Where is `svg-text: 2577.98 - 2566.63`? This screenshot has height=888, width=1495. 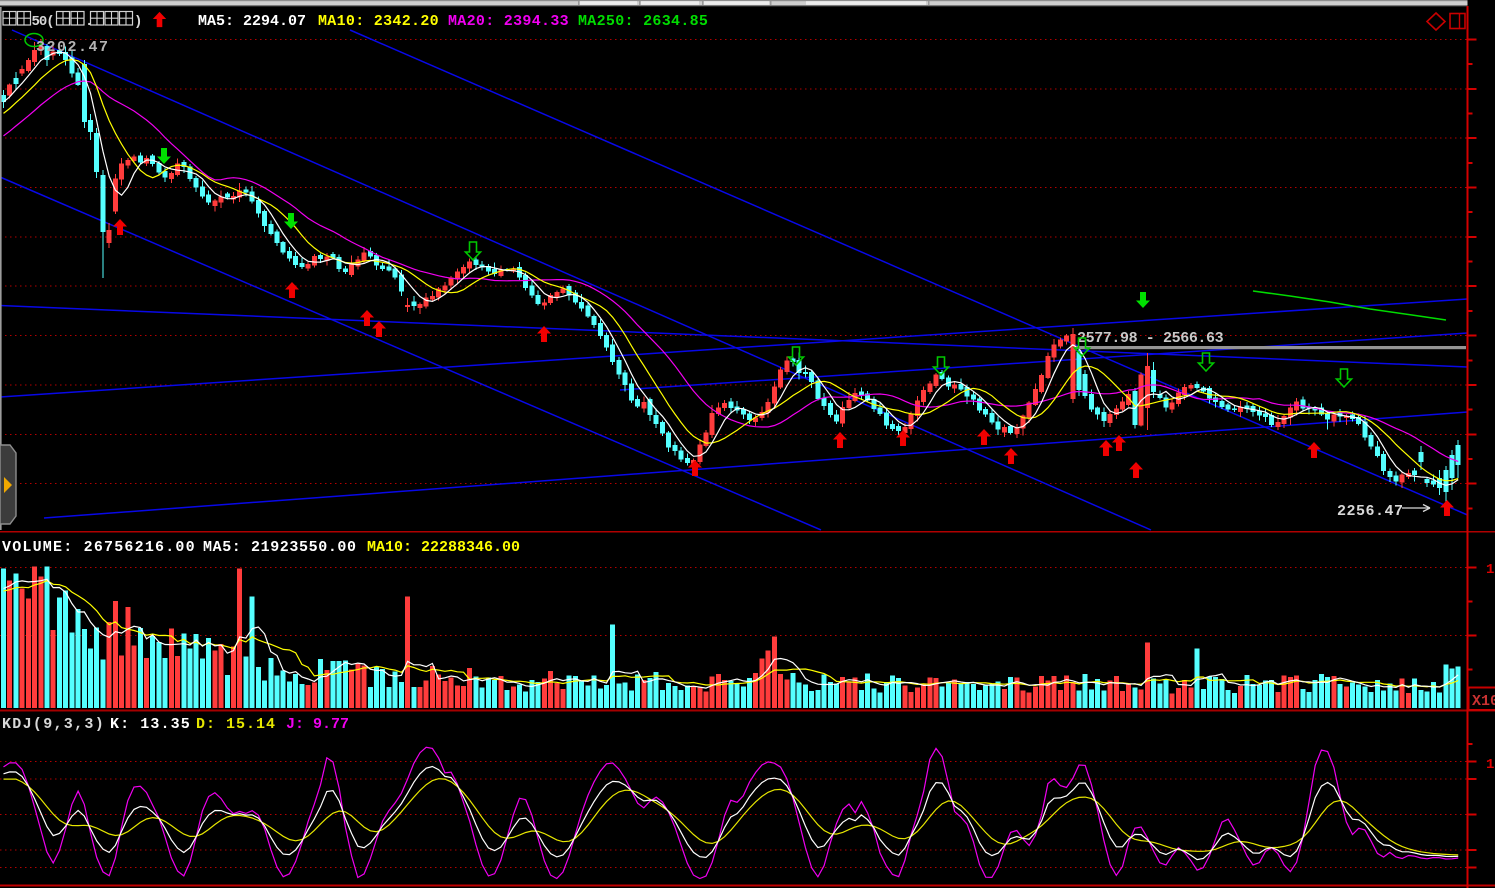
svg-text: 2577.98 - 2566.63 is located at coordinates (1150, 338).